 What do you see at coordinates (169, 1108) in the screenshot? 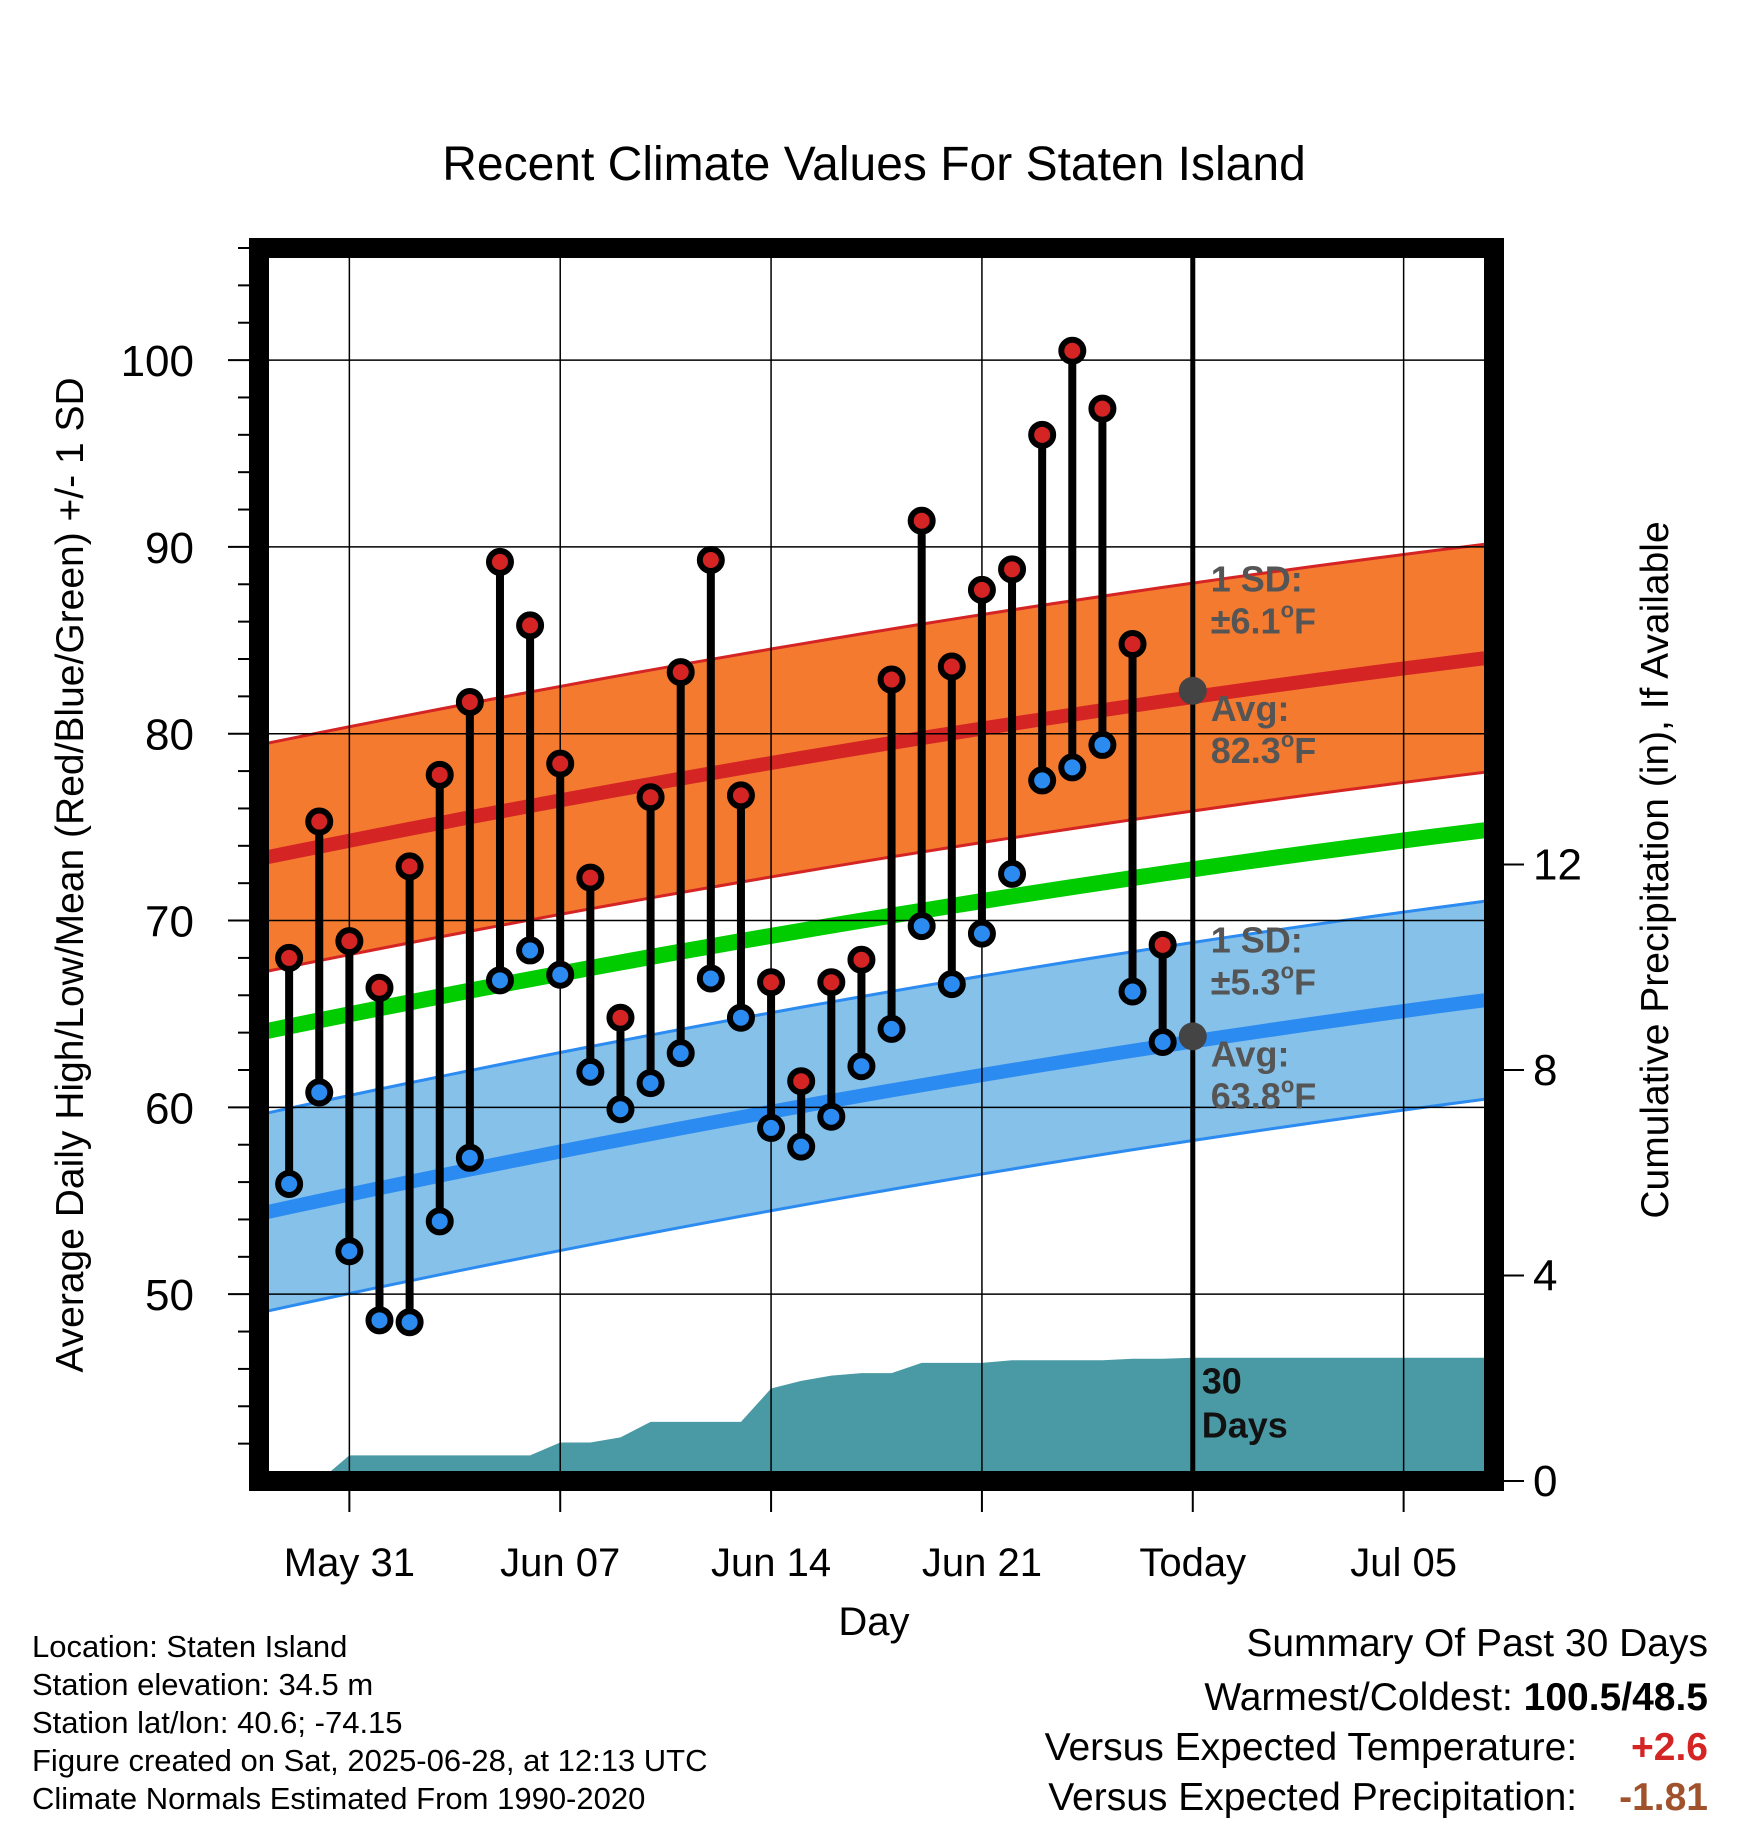
I see `y-tick-label: 60` at bounding box center [169, 1108].